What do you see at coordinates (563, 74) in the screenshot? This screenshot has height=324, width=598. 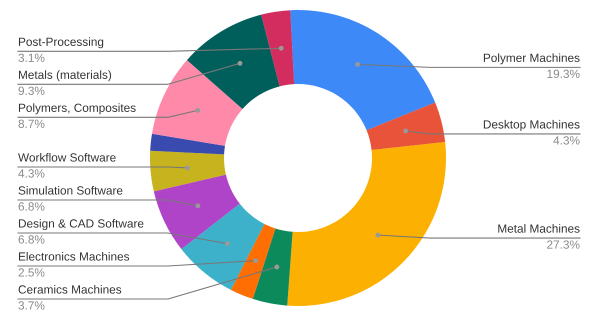 I see `data-label: 19.3%` at bounding box center [563, 74].